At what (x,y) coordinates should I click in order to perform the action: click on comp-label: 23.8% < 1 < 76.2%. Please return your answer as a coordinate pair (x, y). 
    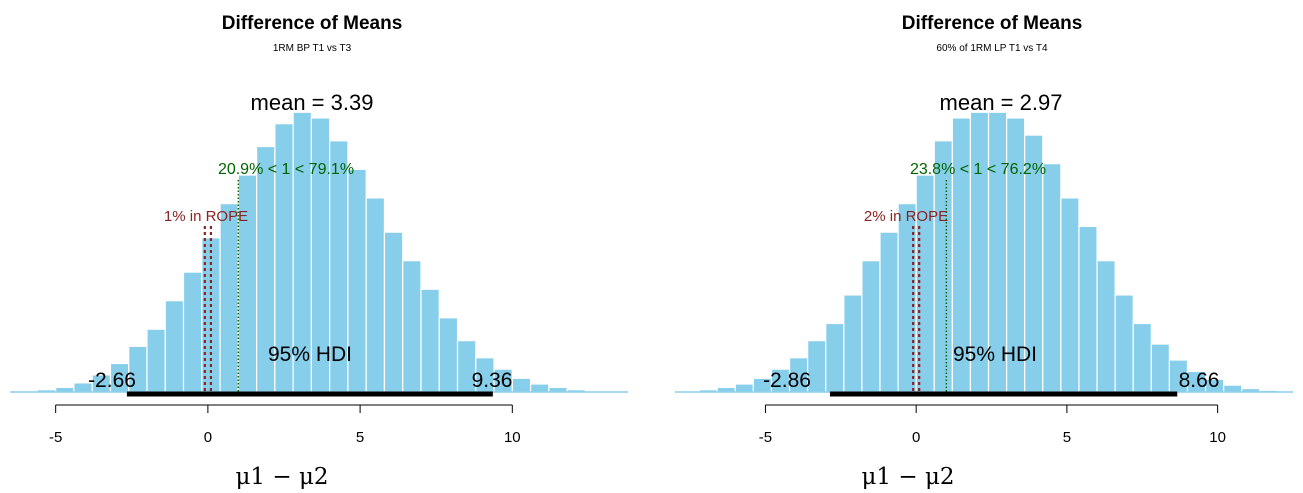
    Looking at the image, I should click on (978, 169).